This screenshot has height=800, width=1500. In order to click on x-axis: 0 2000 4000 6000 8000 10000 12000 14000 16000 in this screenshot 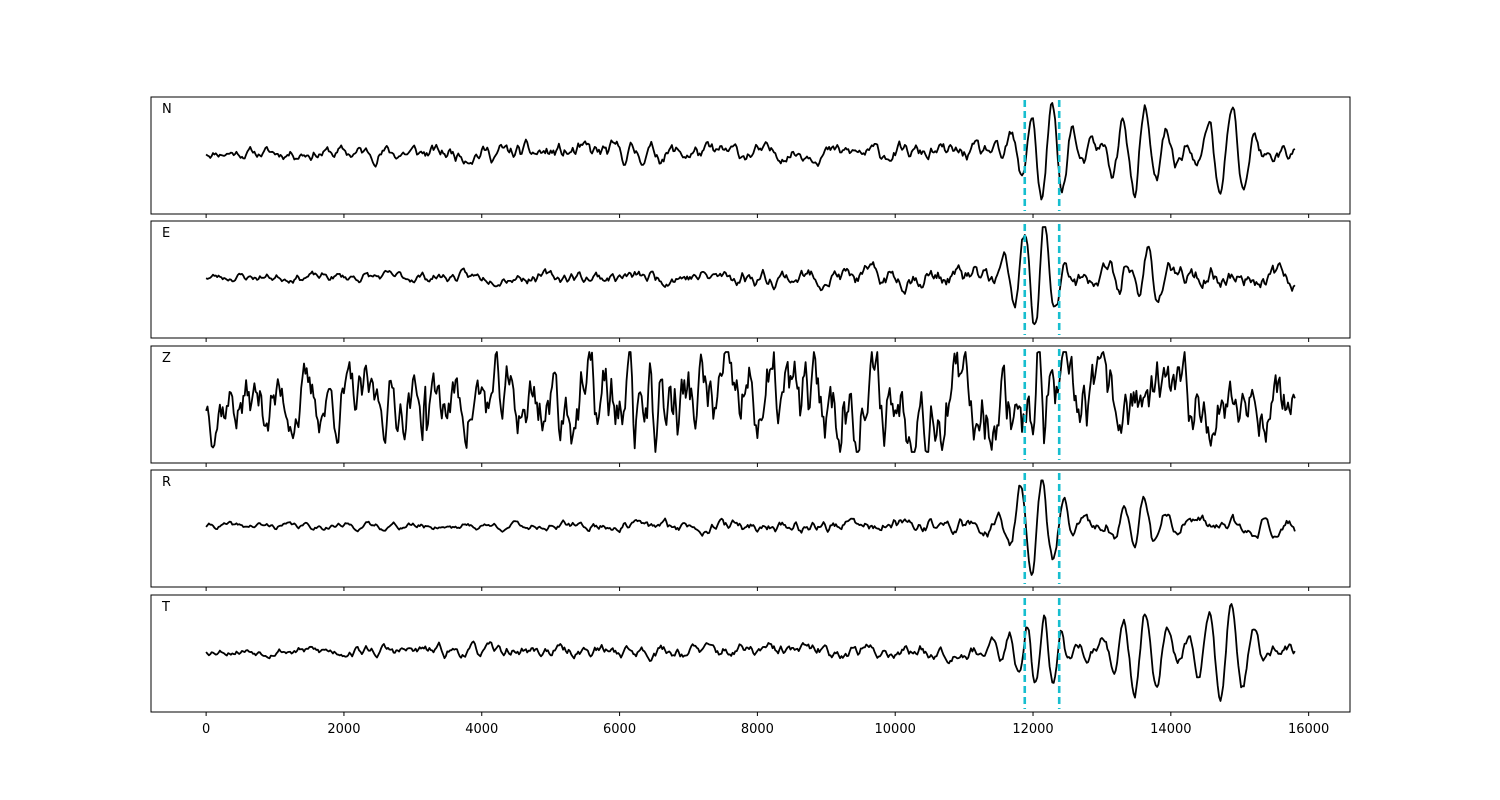, I will do `click(765, 729)`.